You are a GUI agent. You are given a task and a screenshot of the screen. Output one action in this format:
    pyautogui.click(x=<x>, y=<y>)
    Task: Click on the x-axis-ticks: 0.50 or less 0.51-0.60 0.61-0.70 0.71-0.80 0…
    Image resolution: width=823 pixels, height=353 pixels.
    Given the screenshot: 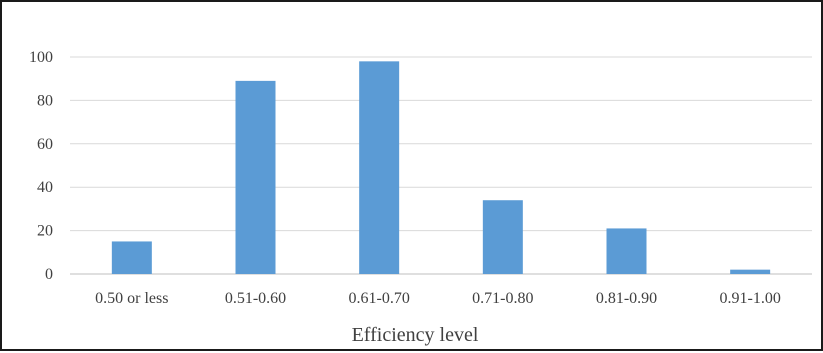 What is the action you would take?
    pyautogui.click(x=438, y=298)
    